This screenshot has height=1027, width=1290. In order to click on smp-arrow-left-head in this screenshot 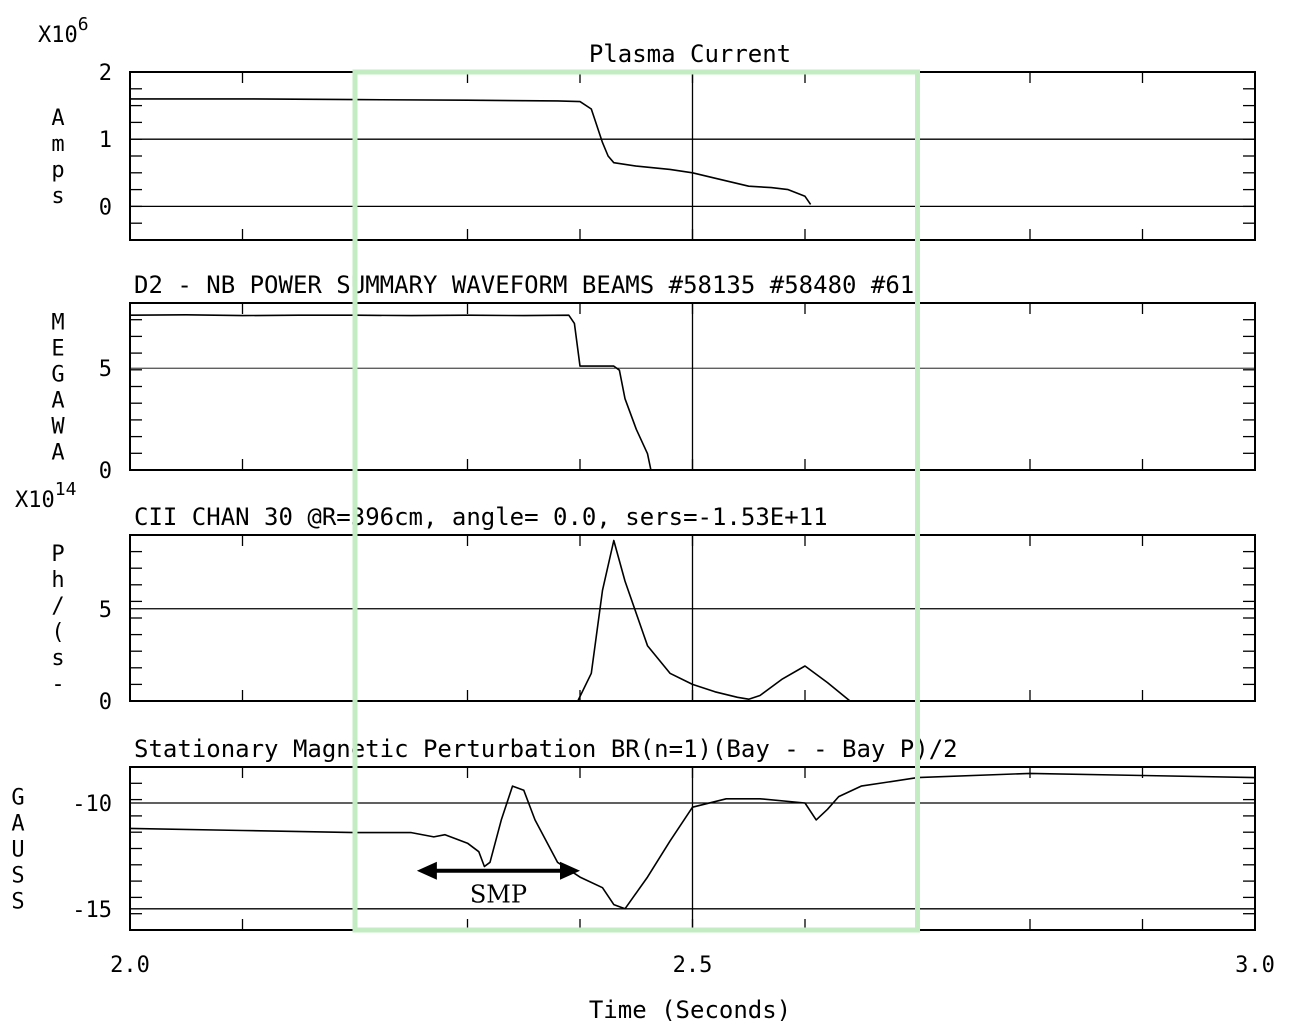, I will do `click(426, 870)`.